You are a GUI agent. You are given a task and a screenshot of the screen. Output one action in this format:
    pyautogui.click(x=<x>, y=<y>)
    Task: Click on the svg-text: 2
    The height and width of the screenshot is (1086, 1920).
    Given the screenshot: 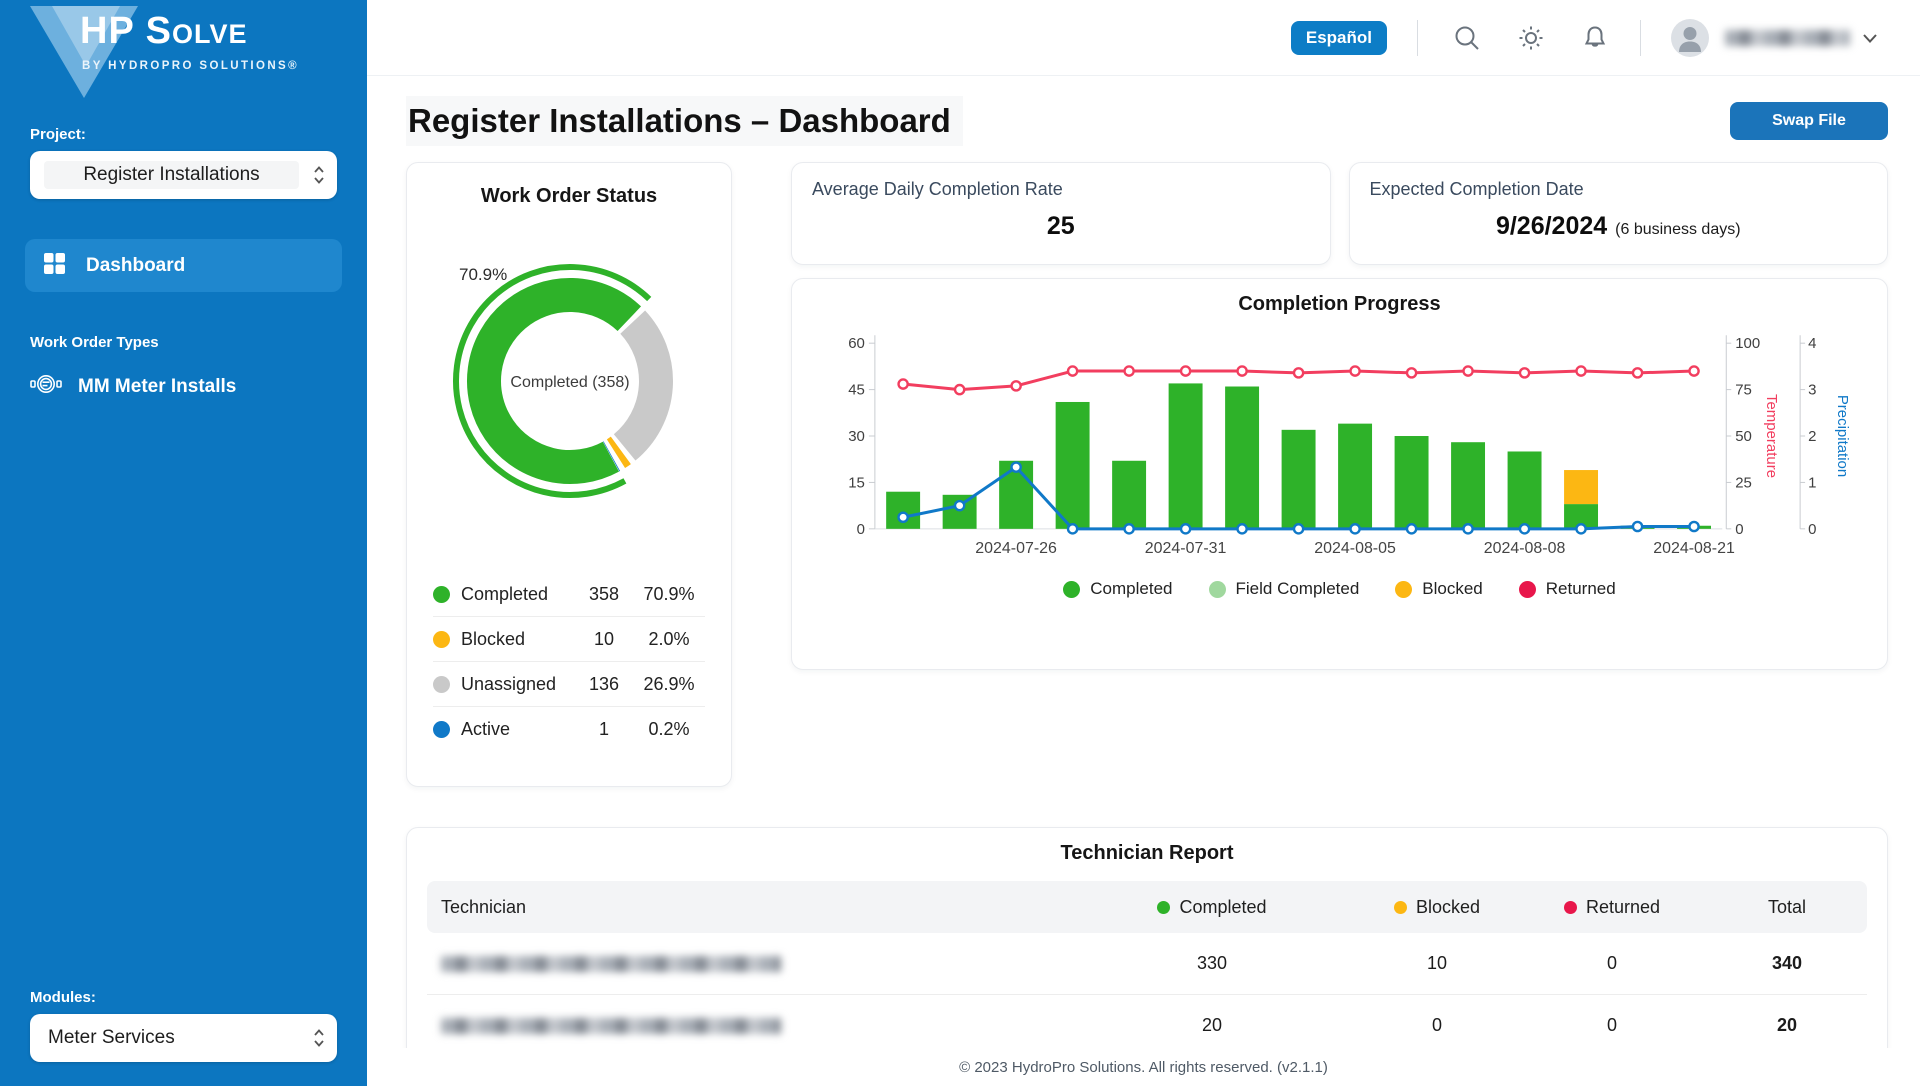 What is the action you would take?
    pyautogui.click(x=1812, y=436)
    